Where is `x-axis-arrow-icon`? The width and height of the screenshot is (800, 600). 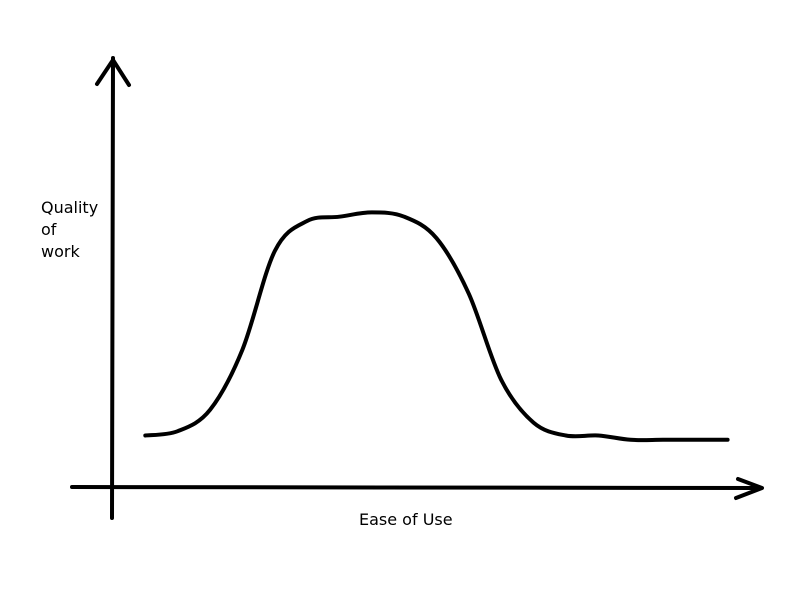
x-axis-arrow-icon is located at coordinates (749, 488).